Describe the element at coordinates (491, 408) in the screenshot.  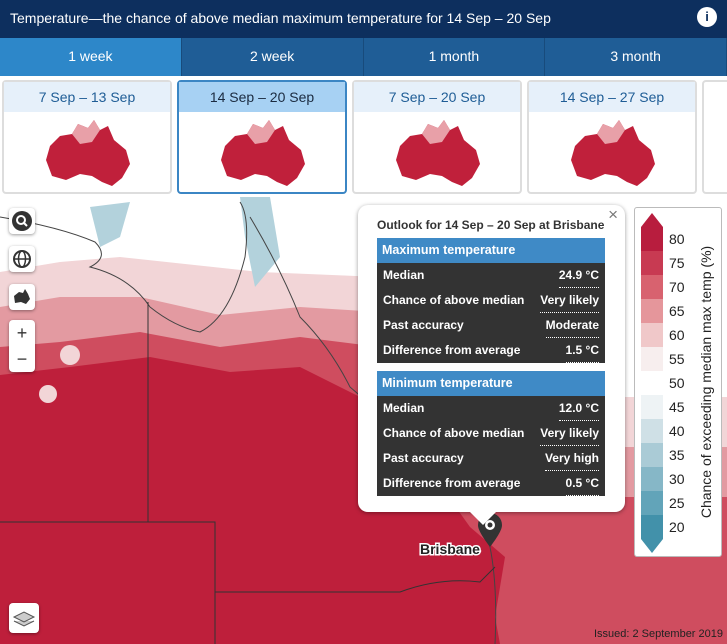
I see `info-row: Median 12.0 °C` at that location.